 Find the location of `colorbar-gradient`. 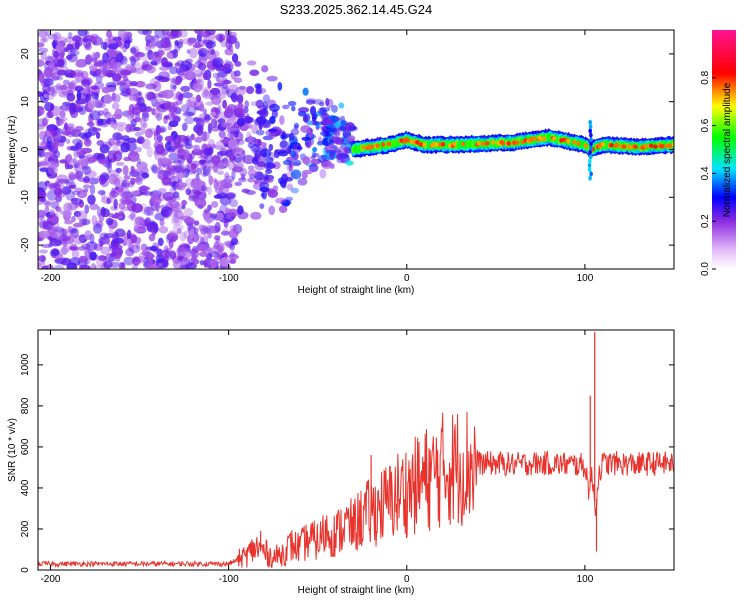

colorbar-gradient is located at coordinates (724, 149).